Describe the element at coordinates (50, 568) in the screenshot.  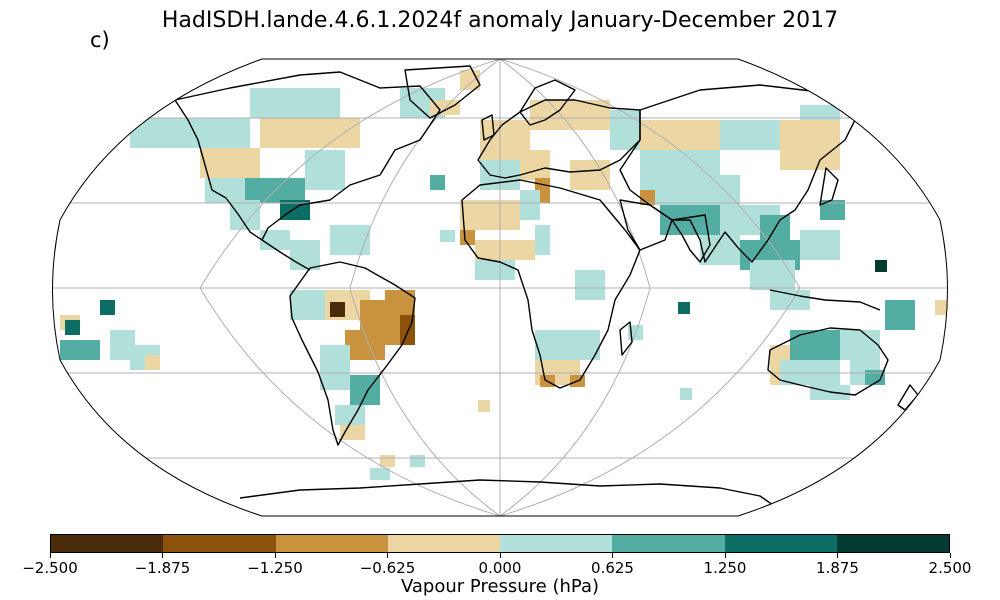
I see `colorbar-tick-label: −2.500` at that location.